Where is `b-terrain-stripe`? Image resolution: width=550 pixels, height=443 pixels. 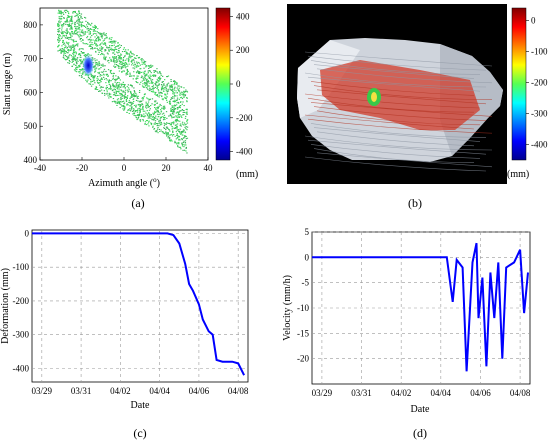 b-terrain-stripe is located at coordinates (394, 71).